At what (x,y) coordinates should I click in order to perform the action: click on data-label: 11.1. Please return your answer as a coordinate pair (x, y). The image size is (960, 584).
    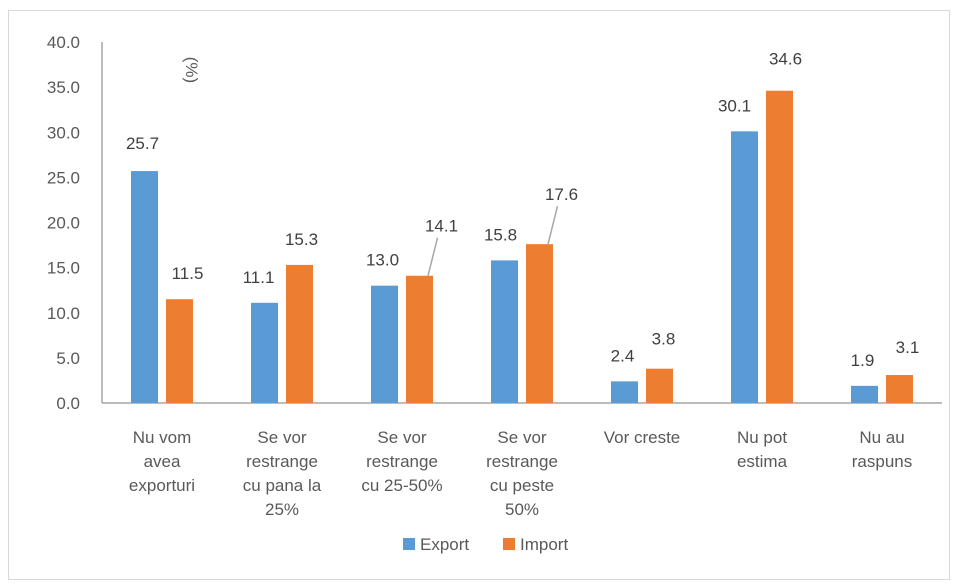
    Looking at the image, I should click on (259, 277).